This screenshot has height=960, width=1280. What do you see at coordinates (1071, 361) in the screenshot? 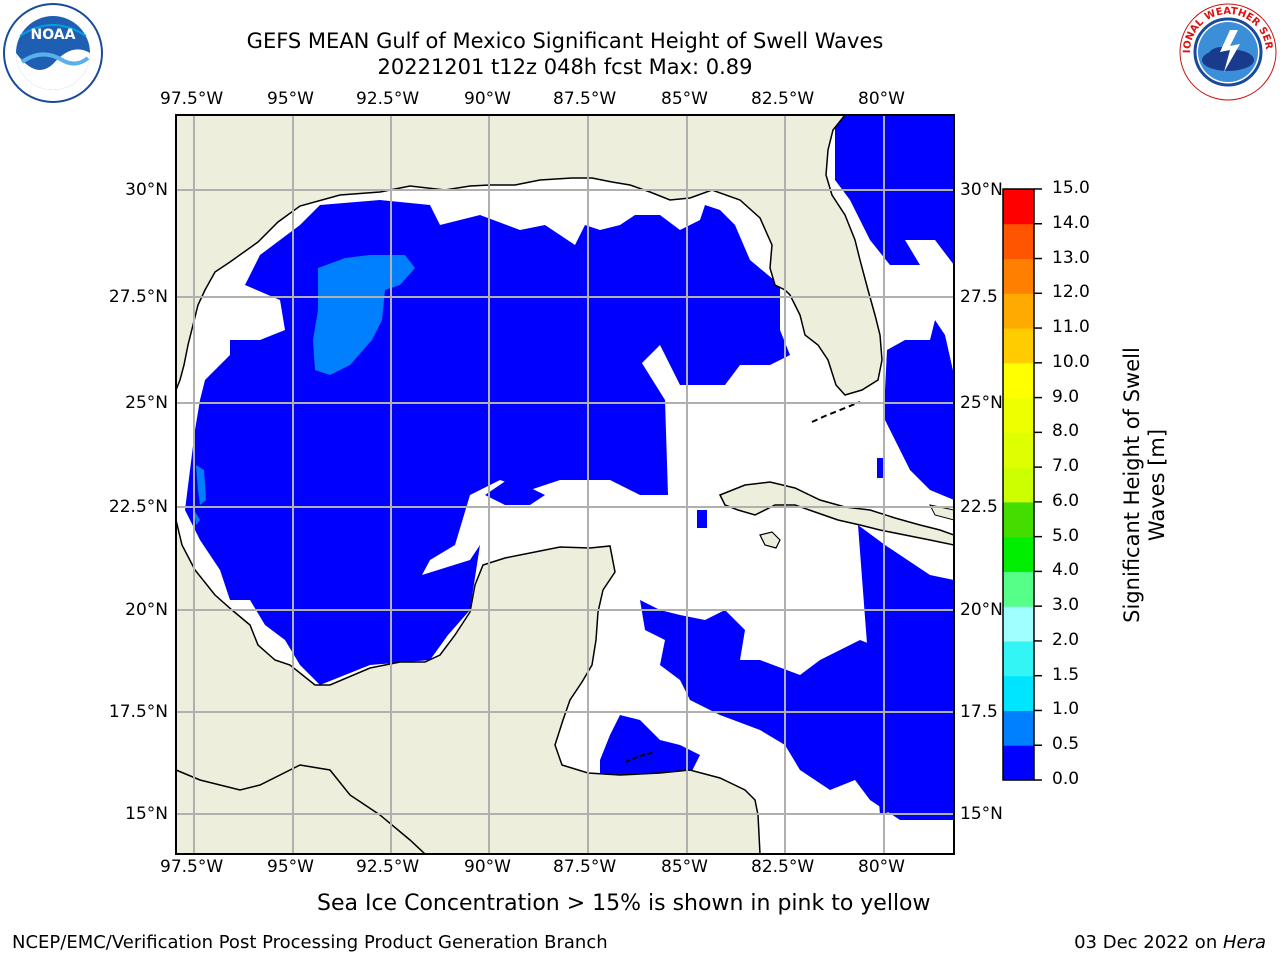
I see `colorbar-tick-label: 10.0` at bounding box center [1071, 361].